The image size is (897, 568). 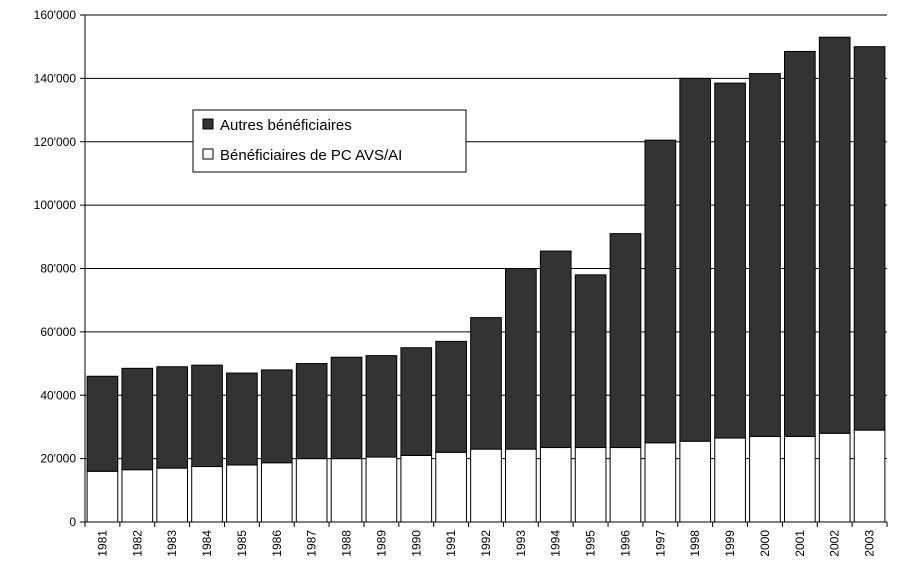 What do you see at coordinates (416, 543) in the screenshot?
I see `x-tick-label: 1990` at bounding box center [416, 543].